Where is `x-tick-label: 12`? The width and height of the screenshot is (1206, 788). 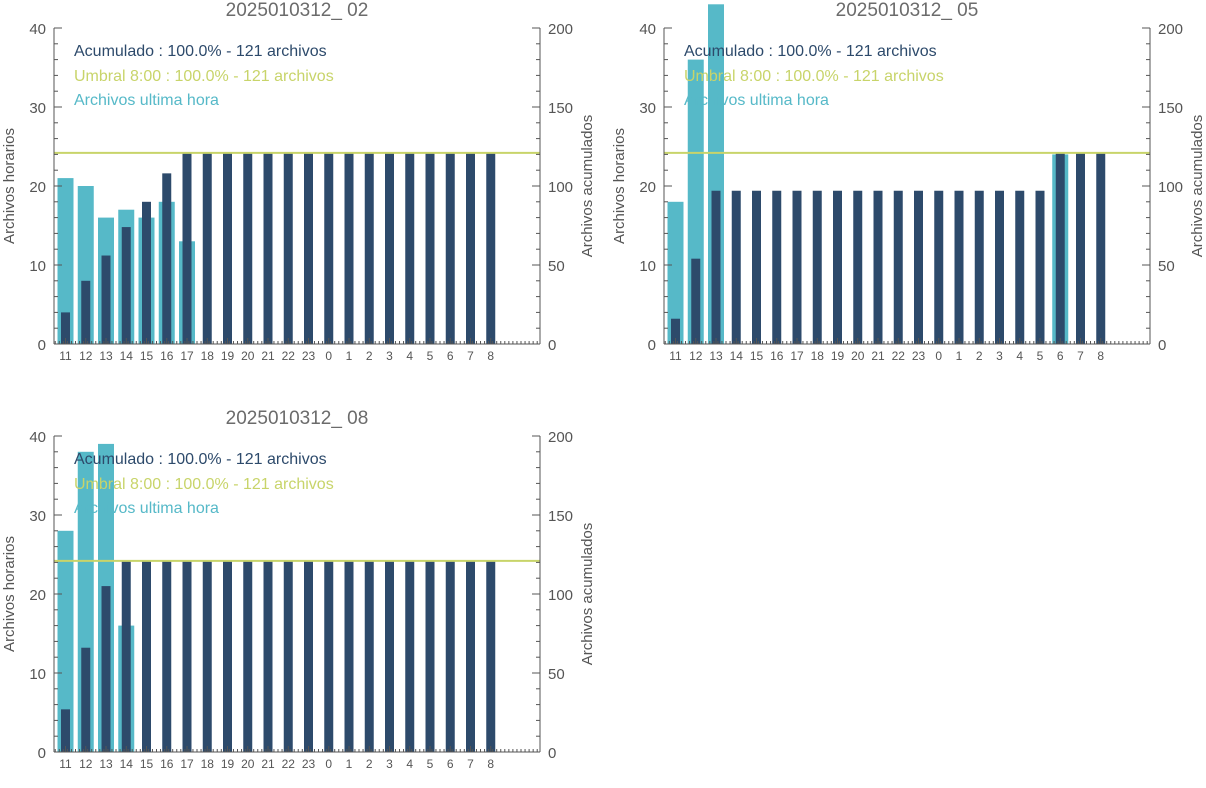 x-tick-label: 12 is located at coordinates (696, 356).